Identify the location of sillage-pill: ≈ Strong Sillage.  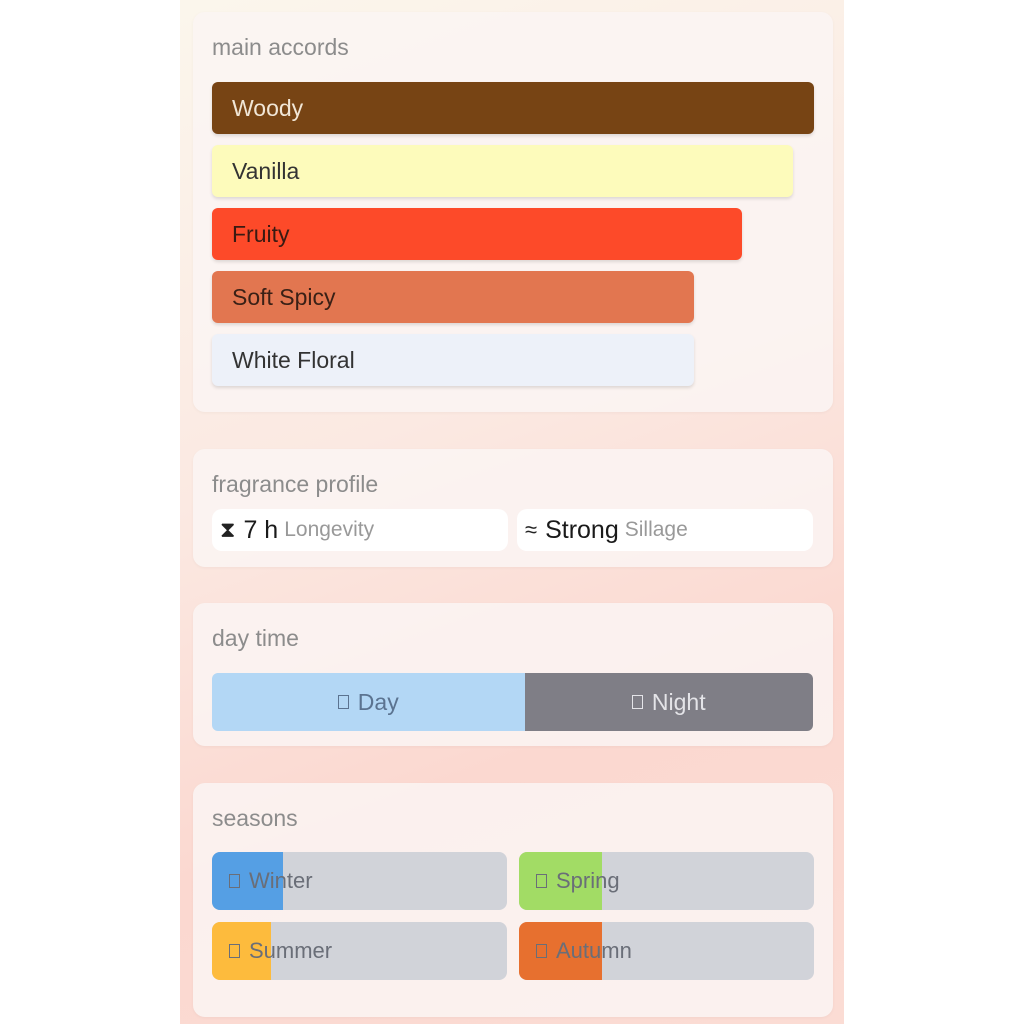
(665, 530).